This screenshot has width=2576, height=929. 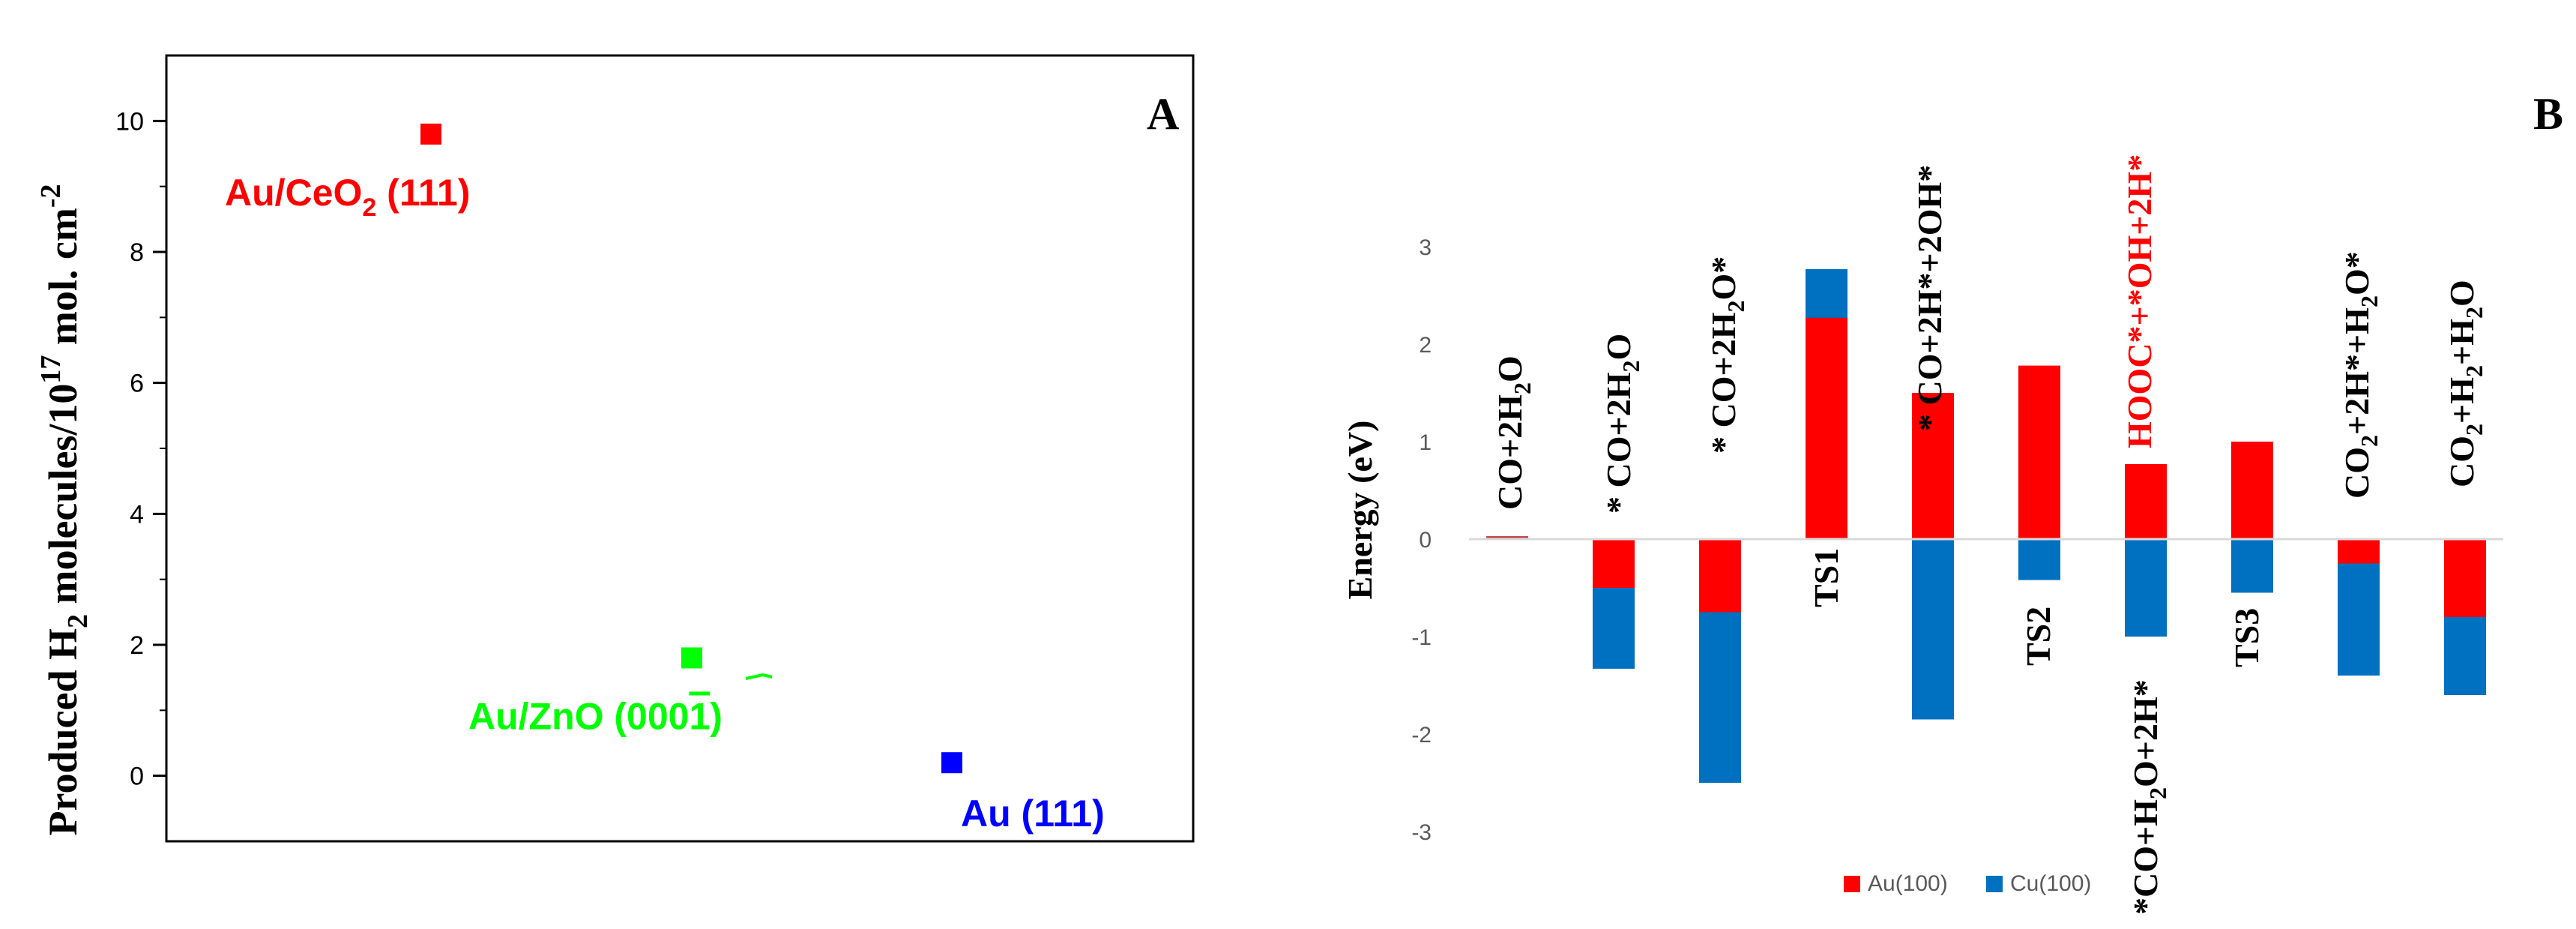 What do you see at coordinates (137, 253) in the screenshot?
I see `panel-a-y-tick-label: 8` at bounding box center [137, 253].